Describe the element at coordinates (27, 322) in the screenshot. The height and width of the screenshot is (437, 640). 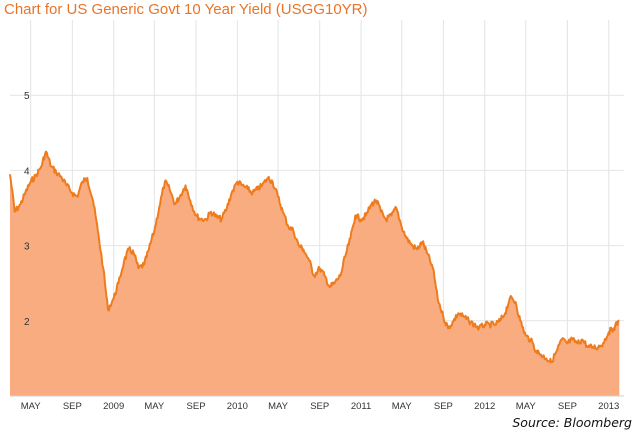
I see `y-tick-label: 2` at that location.